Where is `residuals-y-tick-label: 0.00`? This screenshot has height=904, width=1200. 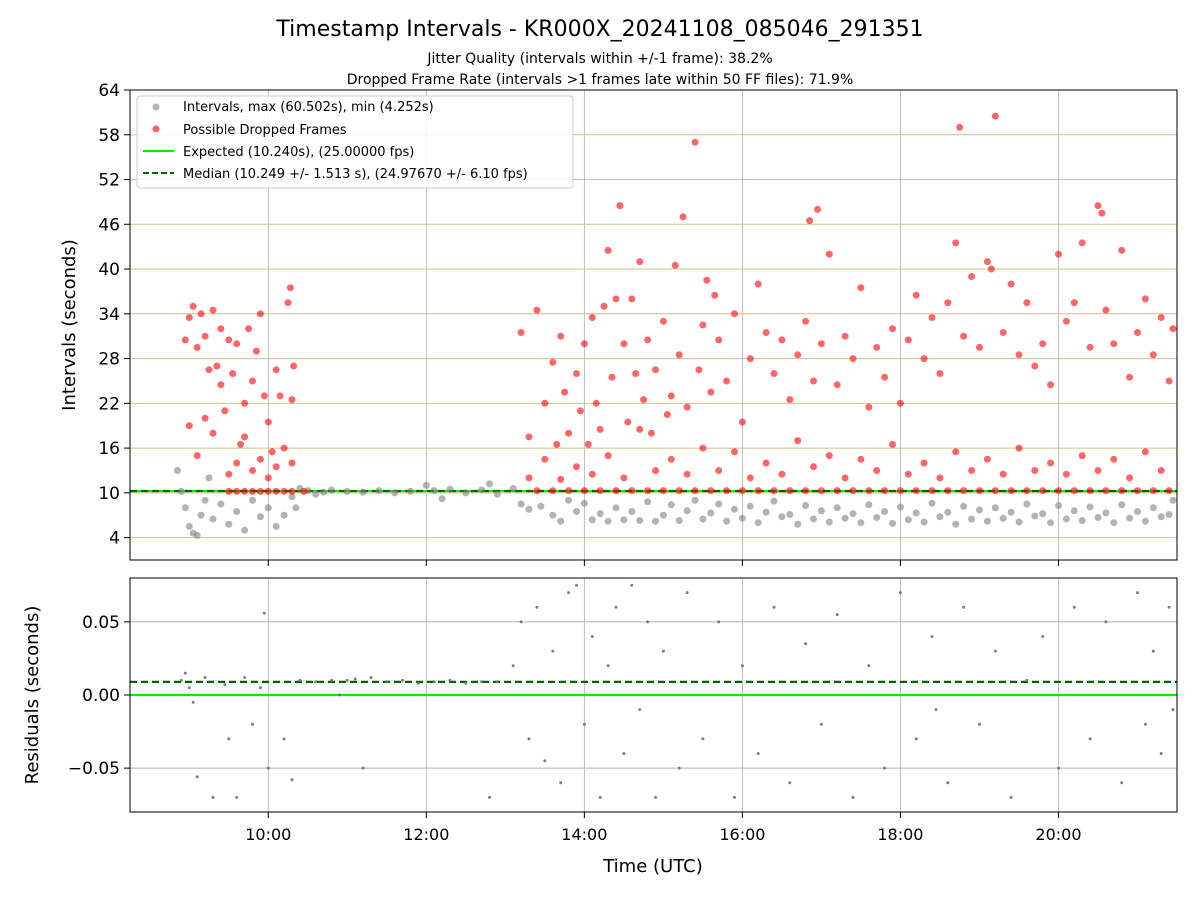
residuals-y-tick-label: 0.00 is located at coordinates (101, 696).